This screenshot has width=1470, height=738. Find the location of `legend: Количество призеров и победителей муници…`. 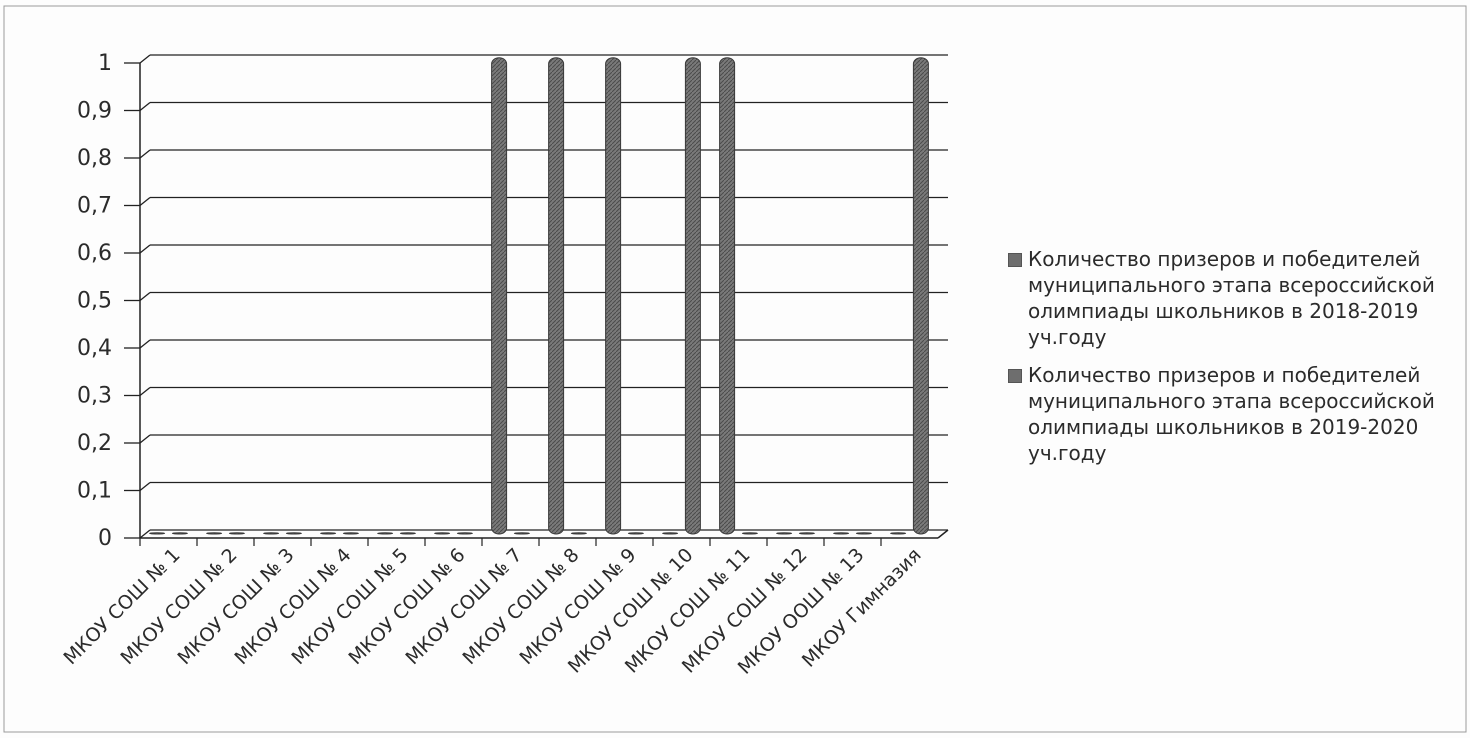

legend: Количество призеров и победителей муници… is located at coordinates (1235, 362).